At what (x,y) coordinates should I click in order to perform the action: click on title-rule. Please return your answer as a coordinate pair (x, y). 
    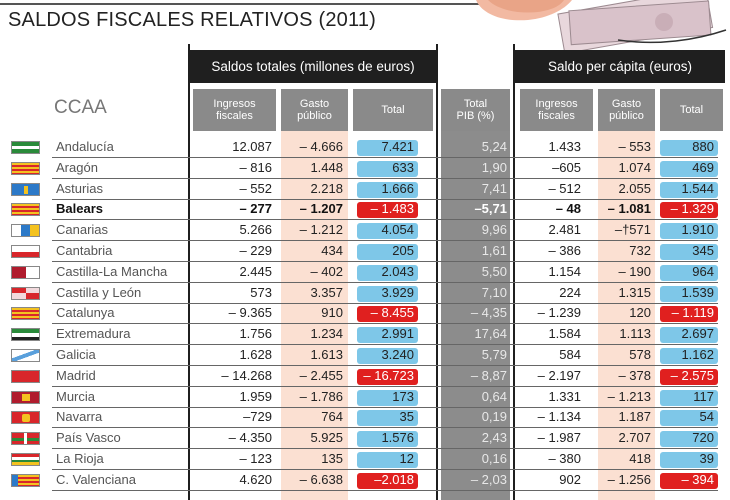
    Looking at the image, I should click on (240, 4).